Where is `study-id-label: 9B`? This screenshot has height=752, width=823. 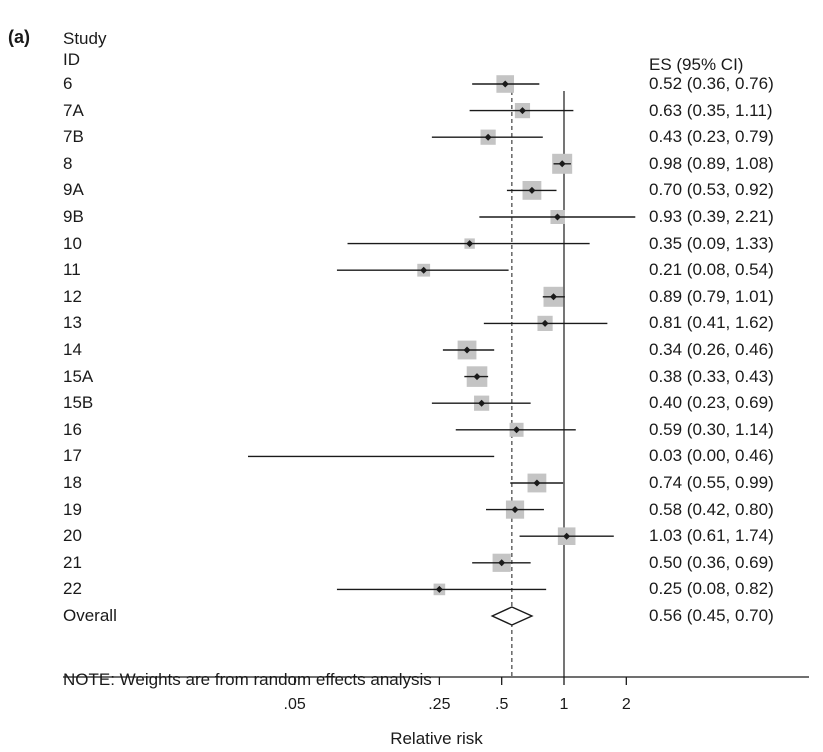
study-id-label: 9B is located at coordinates (73, 216).